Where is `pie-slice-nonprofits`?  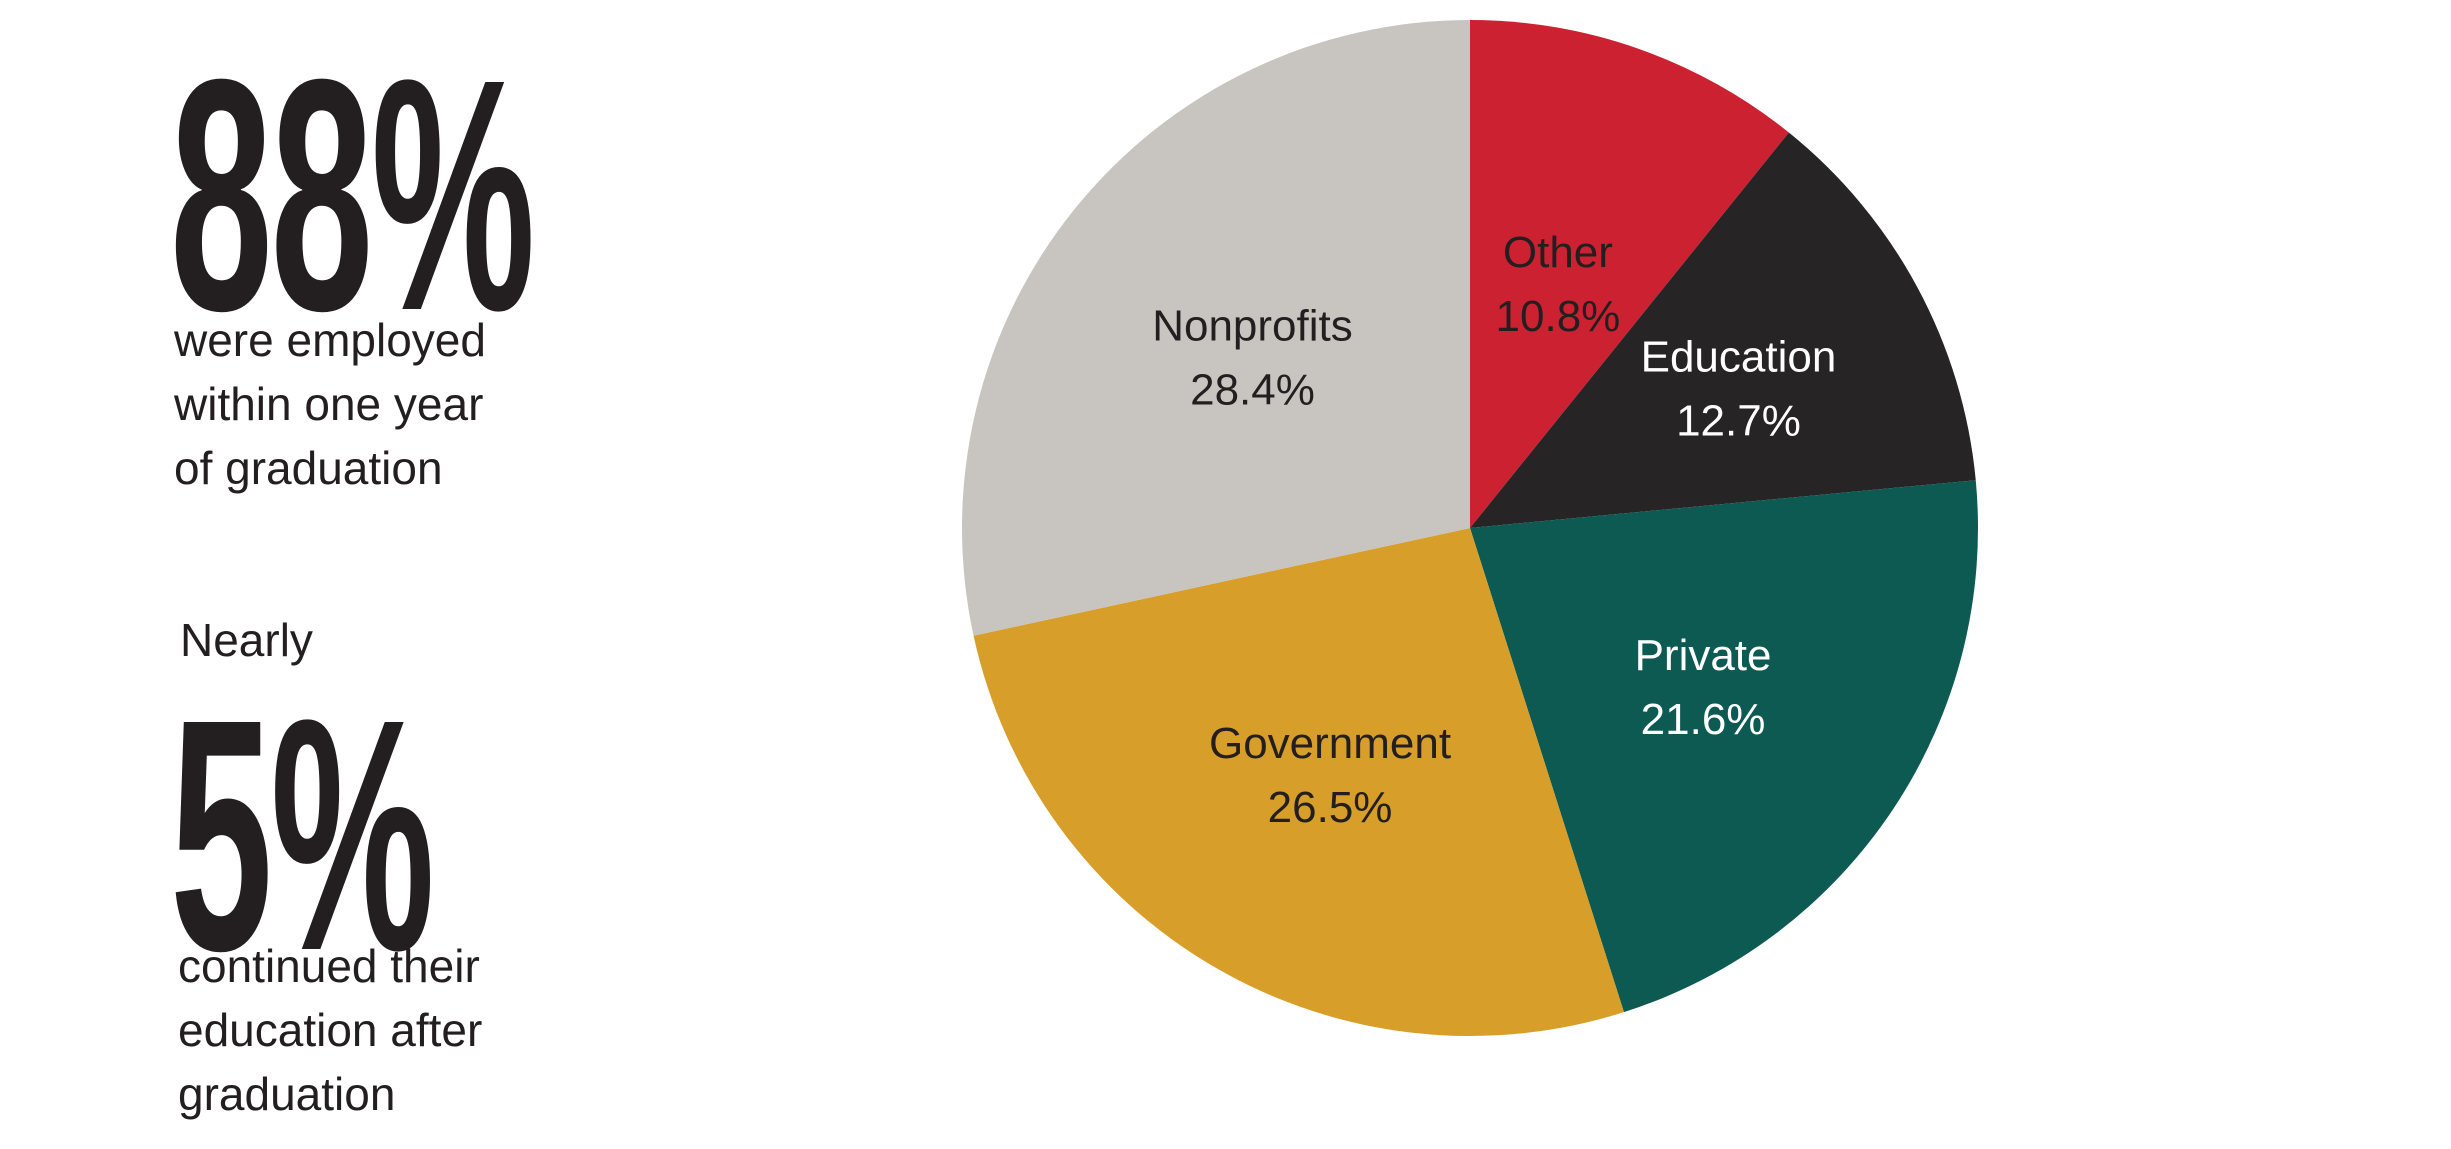 pie-slice-nonprofits is located at coordinates (1216, 328).